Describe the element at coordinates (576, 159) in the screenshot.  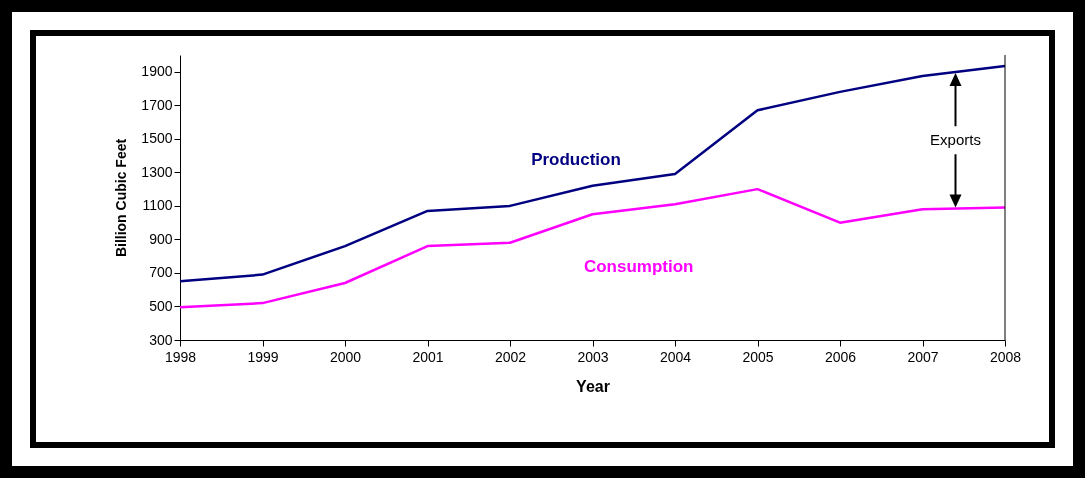
I see `series-label: Production` at that location.